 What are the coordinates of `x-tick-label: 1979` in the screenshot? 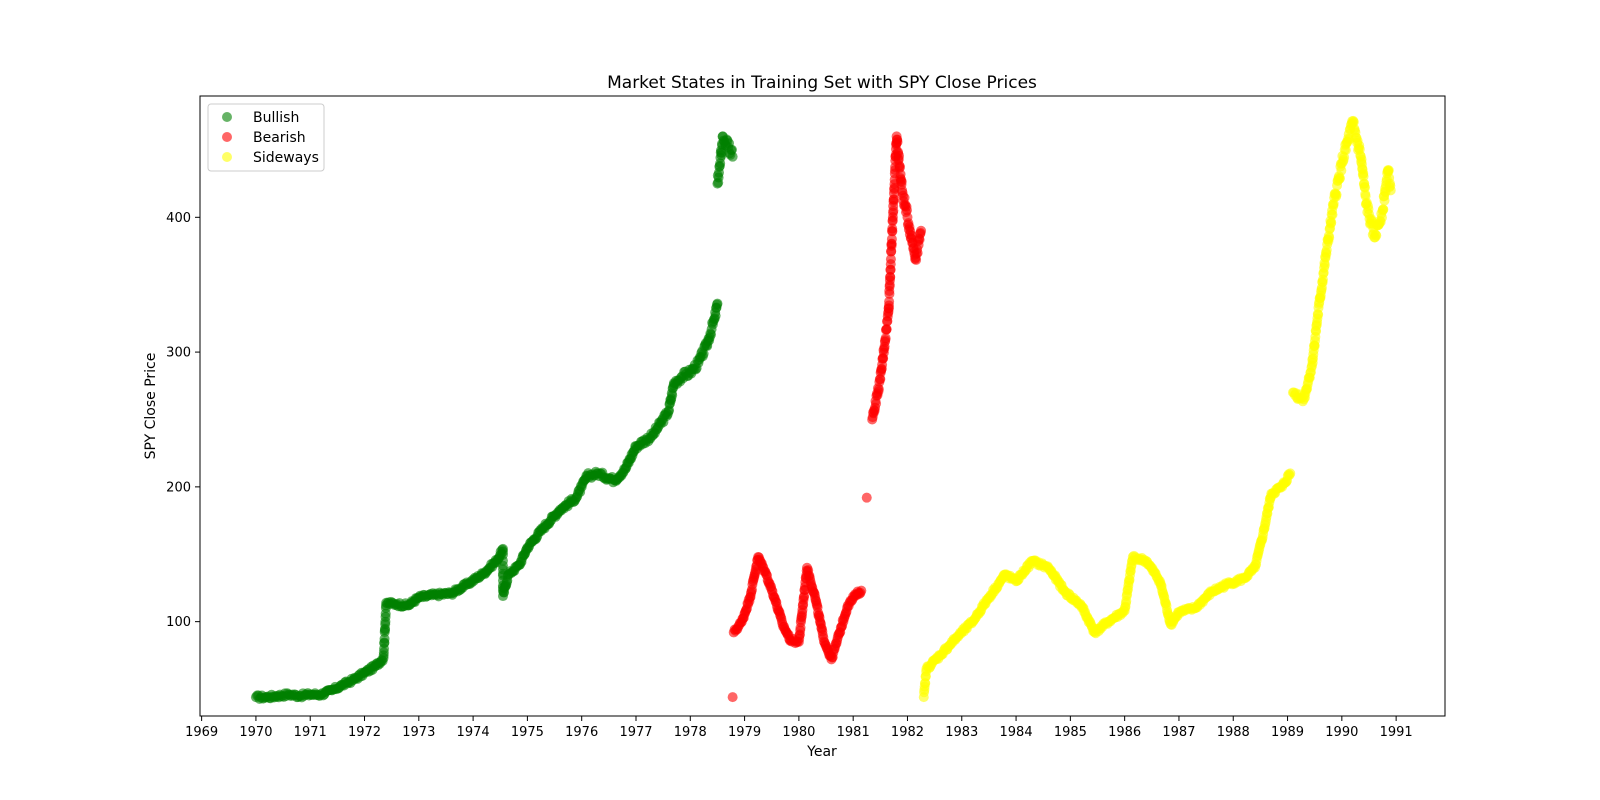 It's located at (744, 732).